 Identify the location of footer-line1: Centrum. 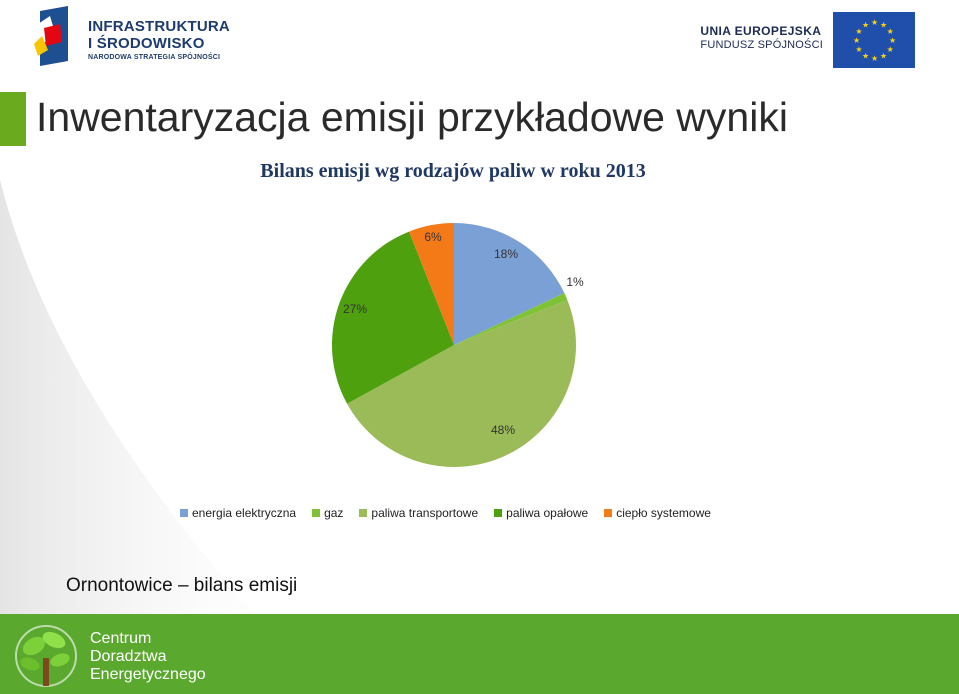
(121, 638).